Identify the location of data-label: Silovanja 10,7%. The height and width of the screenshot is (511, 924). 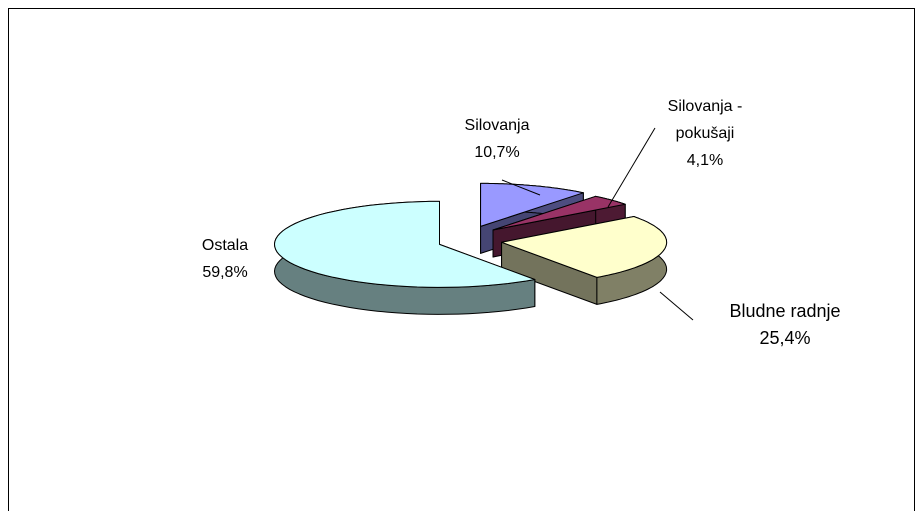
(497, 139).